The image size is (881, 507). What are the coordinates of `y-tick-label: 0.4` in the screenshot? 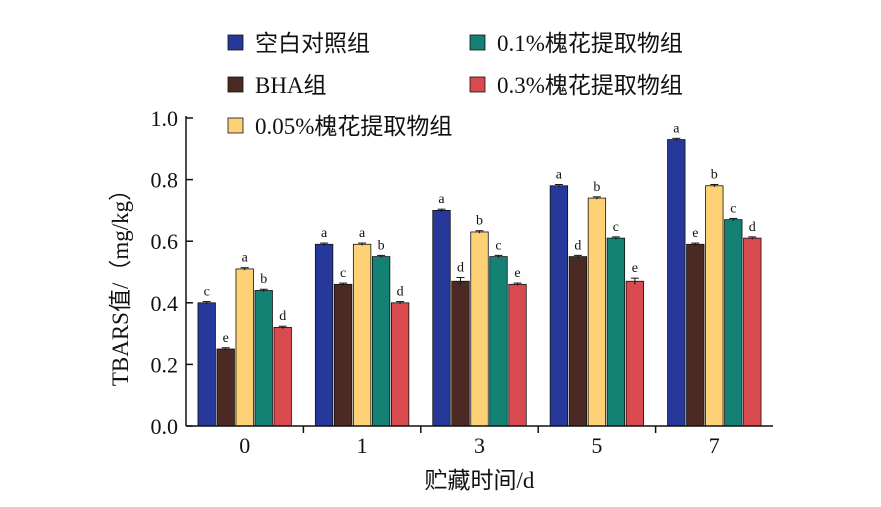 It's located at (165, 303).